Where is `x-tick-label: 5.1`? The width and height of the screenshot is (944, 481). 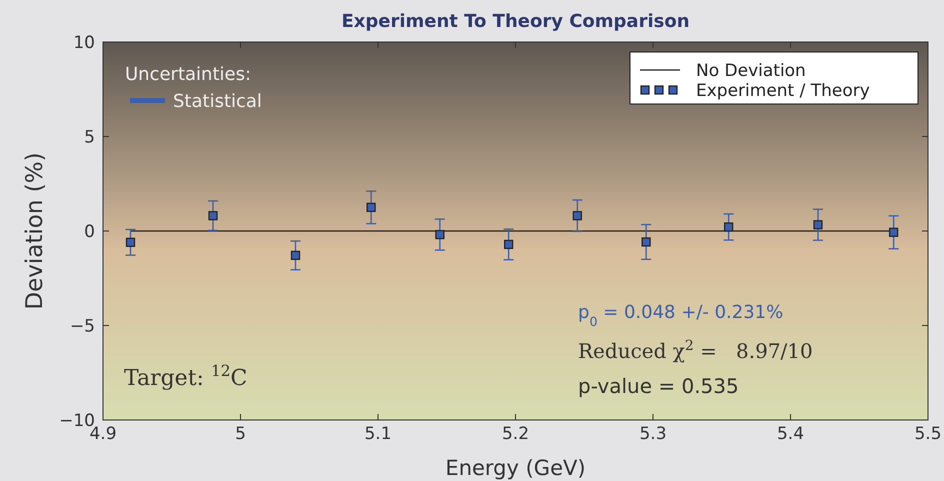
x-tick-label: 5.1 is located at coordinates (378, 434).